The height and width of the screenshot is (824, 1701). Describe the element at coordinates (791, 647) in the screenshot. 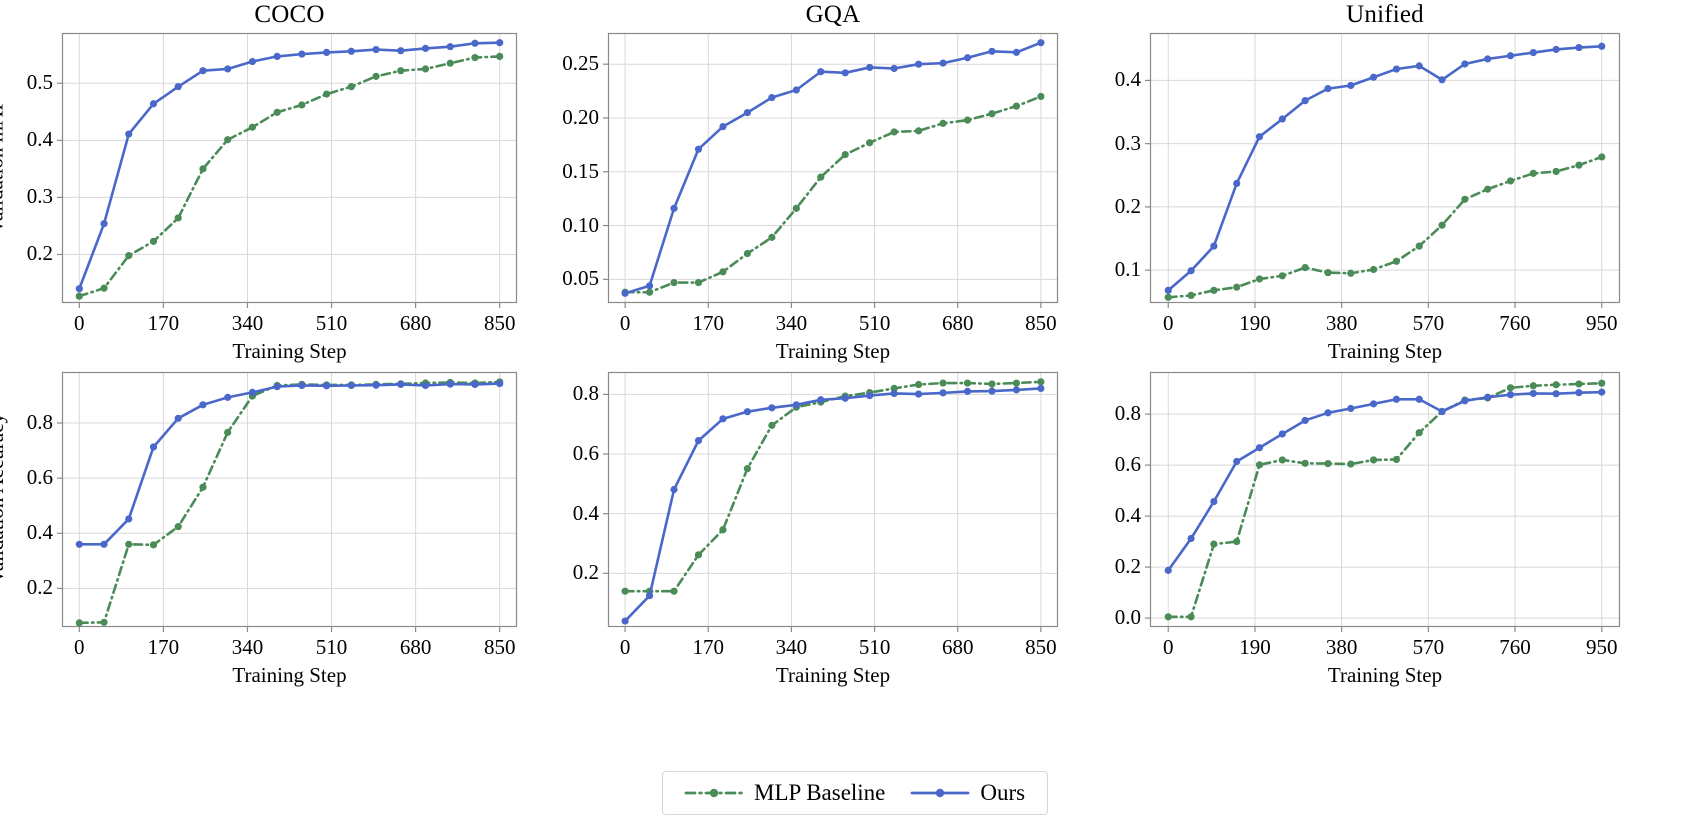

I see `x-tick-label: 340` at that location.